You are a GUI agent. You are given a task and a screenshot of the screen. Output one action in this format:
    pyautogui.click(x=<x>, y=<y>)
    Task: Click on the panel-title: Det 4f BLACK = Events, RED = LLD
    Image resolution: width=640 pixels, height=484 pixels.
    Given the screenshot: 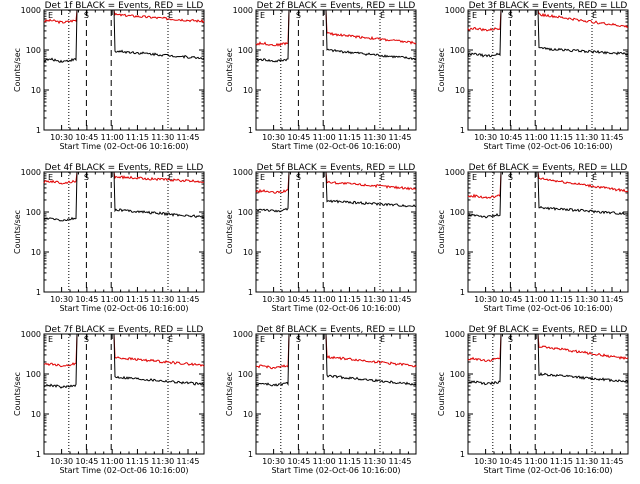 What is the action you would take?
    pyautogui.click(x=124, y=168)
    